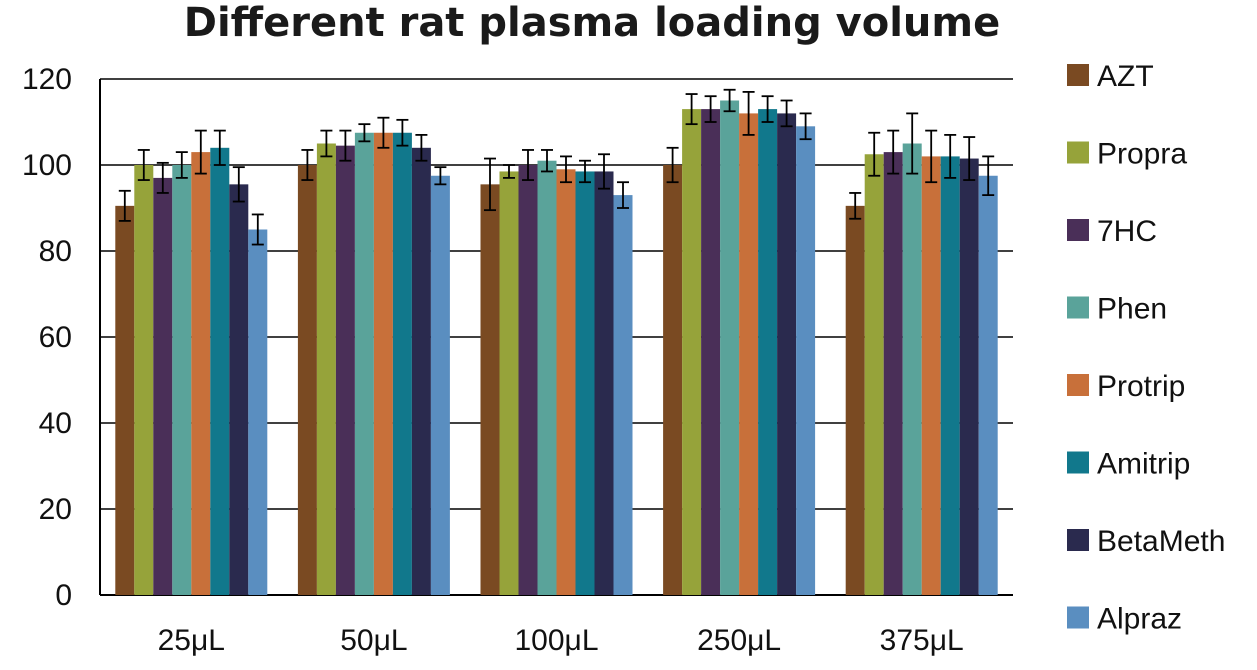 The width and height of the screenshot is (1257, 670). Describe the element at coordinates (1125, 76) in the screenshot. I see `legend-label: AZT` at that location.